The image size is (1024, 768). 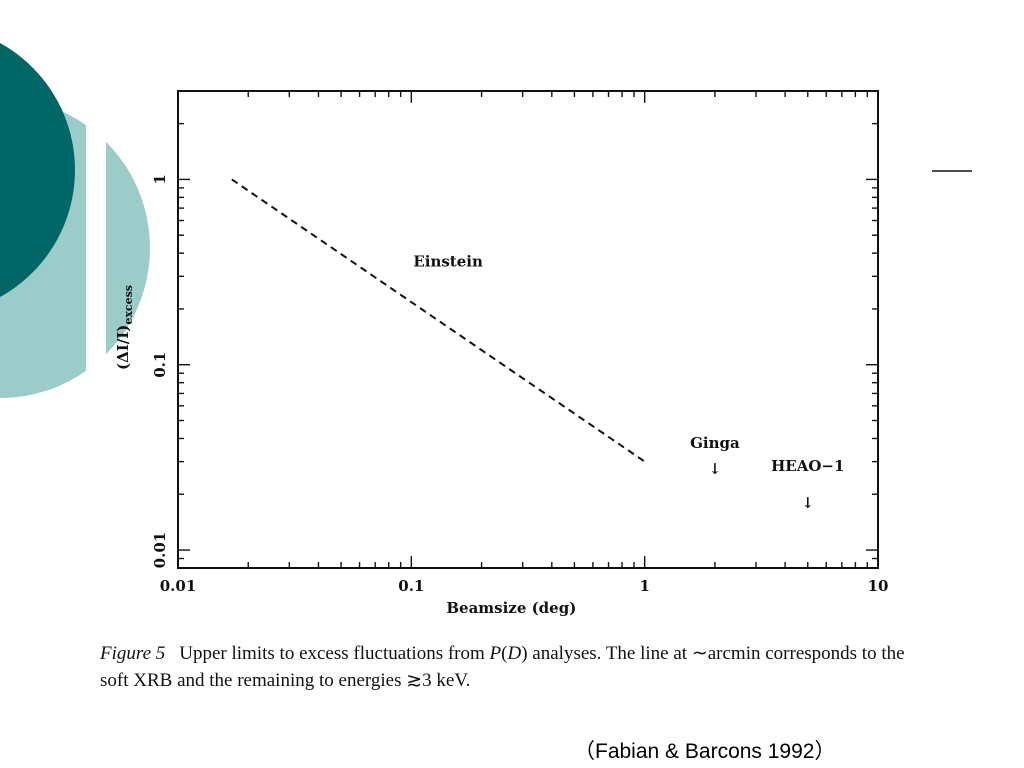 What do you see at coordinates (133, 653) in the screenshot?
I see `figure-label: Figure 5` at bounding box center [133, 653].